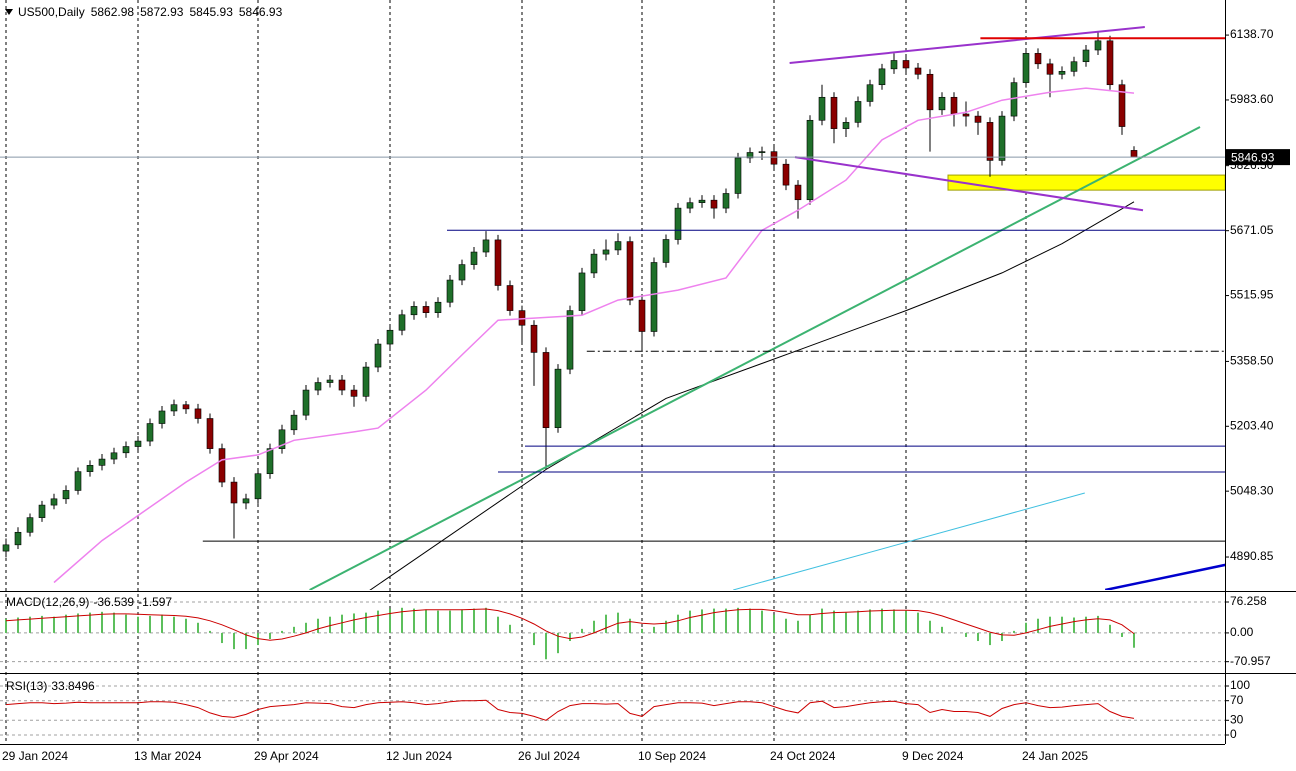 This screenshot has width=1296, height=771. What do you see at coordinates (35, 756) in the screenshot?
I see `x-tick-label: 29 Jan 2024` at bounding box center [35, 756].